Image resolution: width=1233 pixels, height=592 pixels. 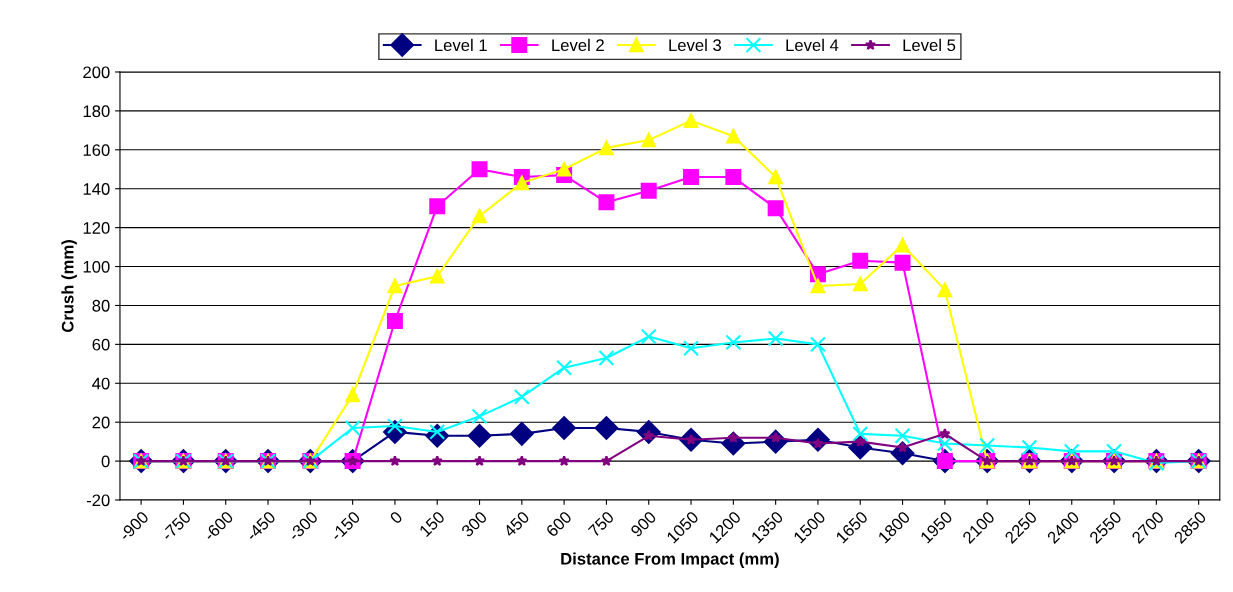 I want to click on y-tick-label: -20, so click(x=98, y=500).